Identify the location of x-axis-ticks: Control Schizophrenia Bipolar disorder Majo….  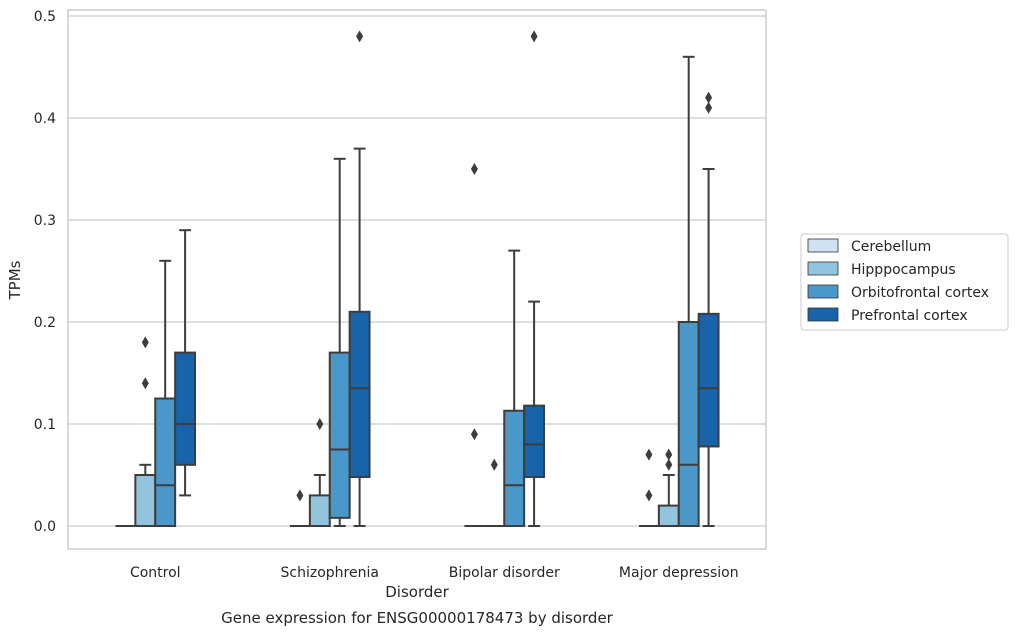
(434, 573).